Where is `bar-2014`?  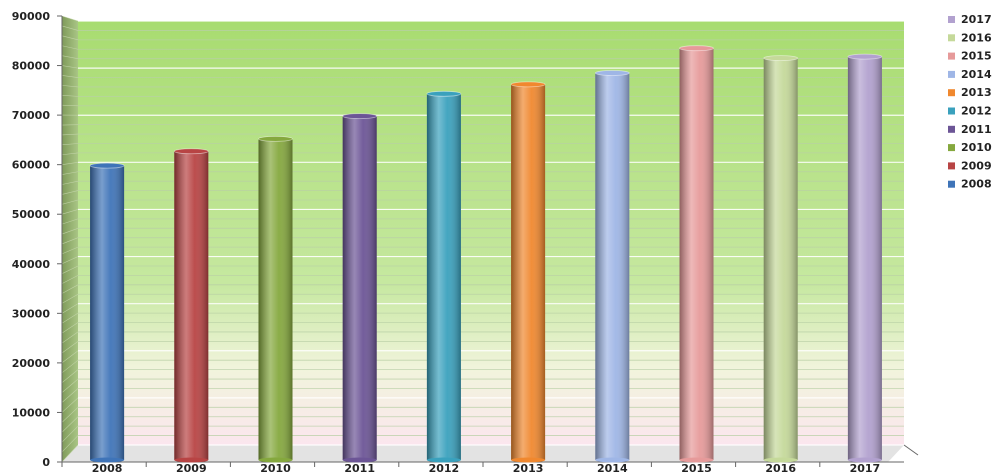 bar-2014 is located at coordinates (612, 266).